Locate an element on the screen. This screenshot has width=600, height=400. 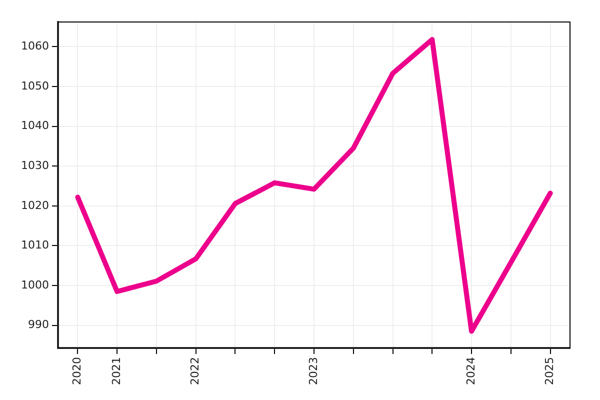
y-tick-label: 1060 is located at coordinates (34, 46).